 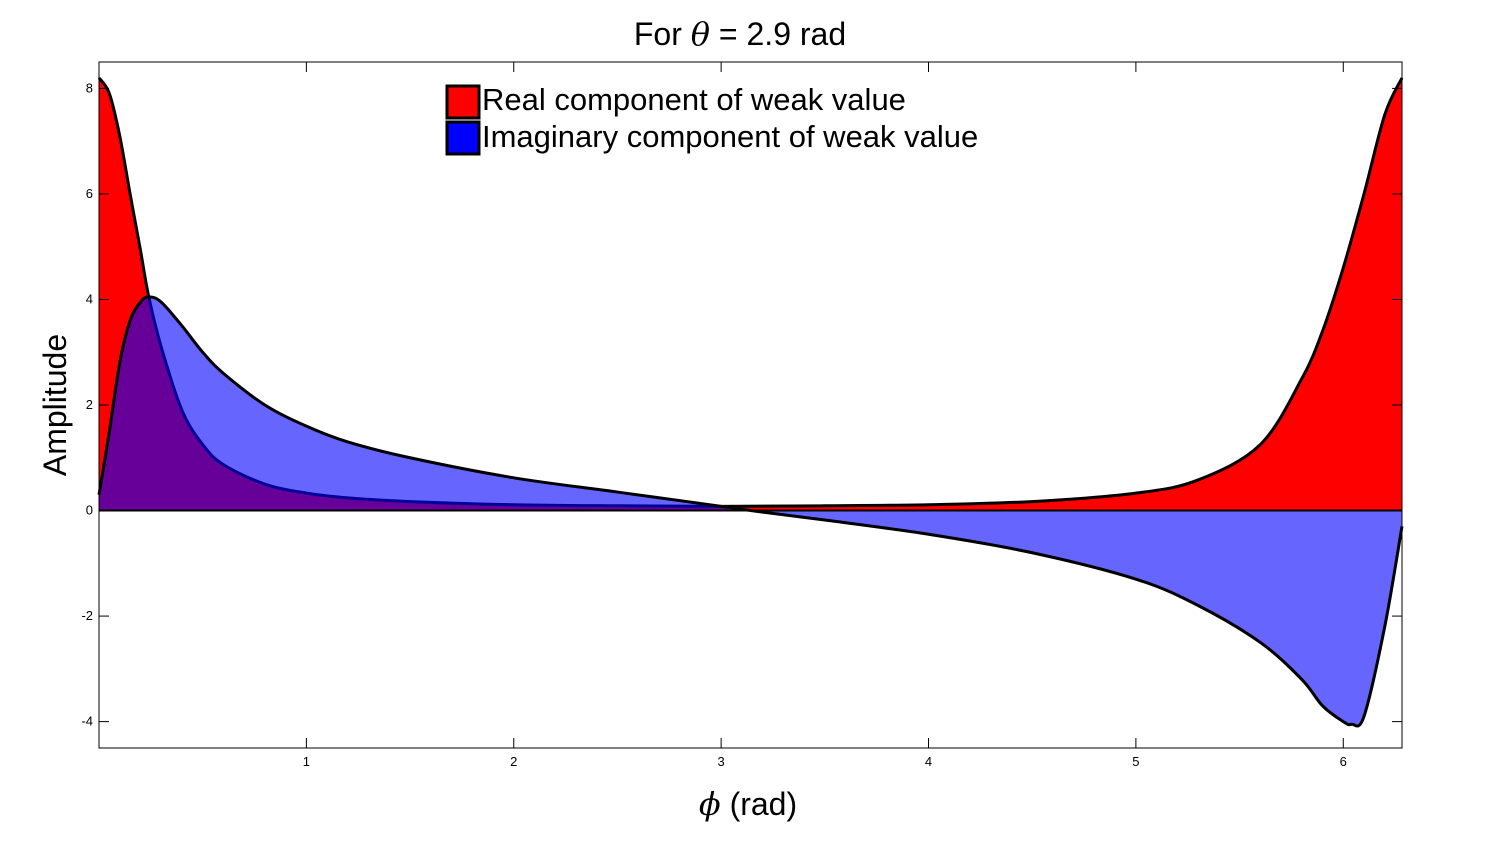 What do you see at coordinates (463, 102) in the screenshot?
I see `legend-swatch-real` at bounding box center [463, 102].